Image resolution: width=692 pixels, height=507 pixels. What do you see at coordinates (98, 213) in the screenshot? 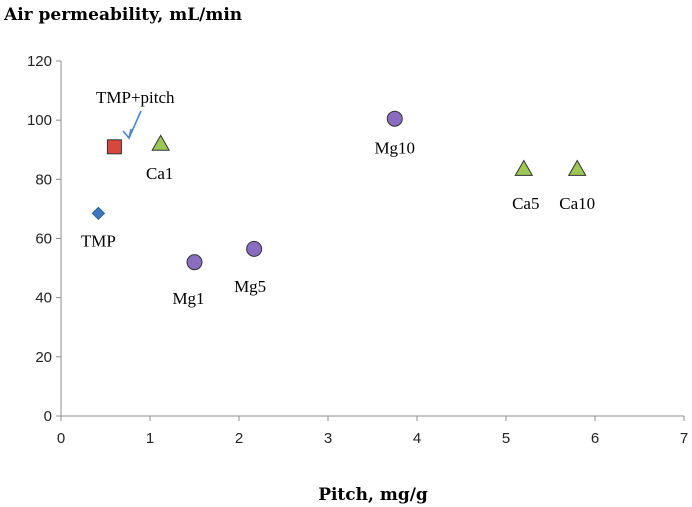
I see `point-tmp` at bounding box center [98, 213].